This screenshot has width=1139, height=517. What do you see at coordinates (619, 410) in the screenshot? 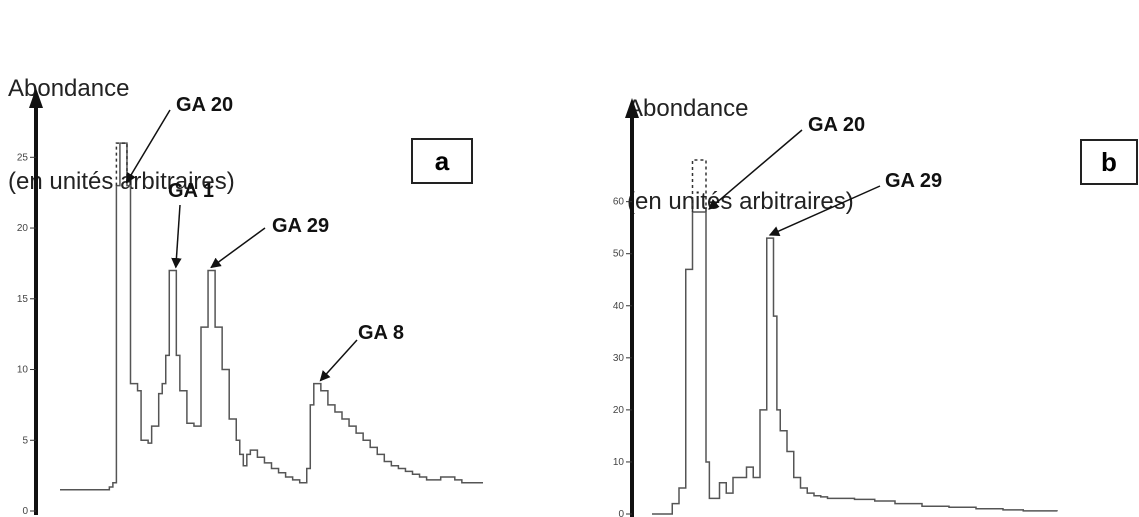
I see `y-tick-label-b-20: 20` at bounding box center [619, 410].